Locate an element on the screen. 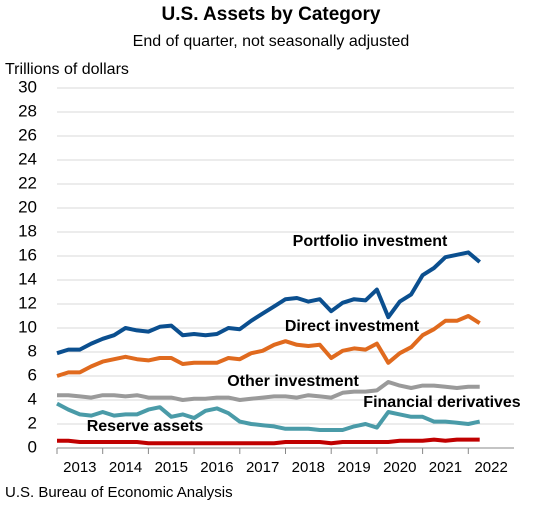  x-tick-label: 2016 is located at coordinates (216, 467).